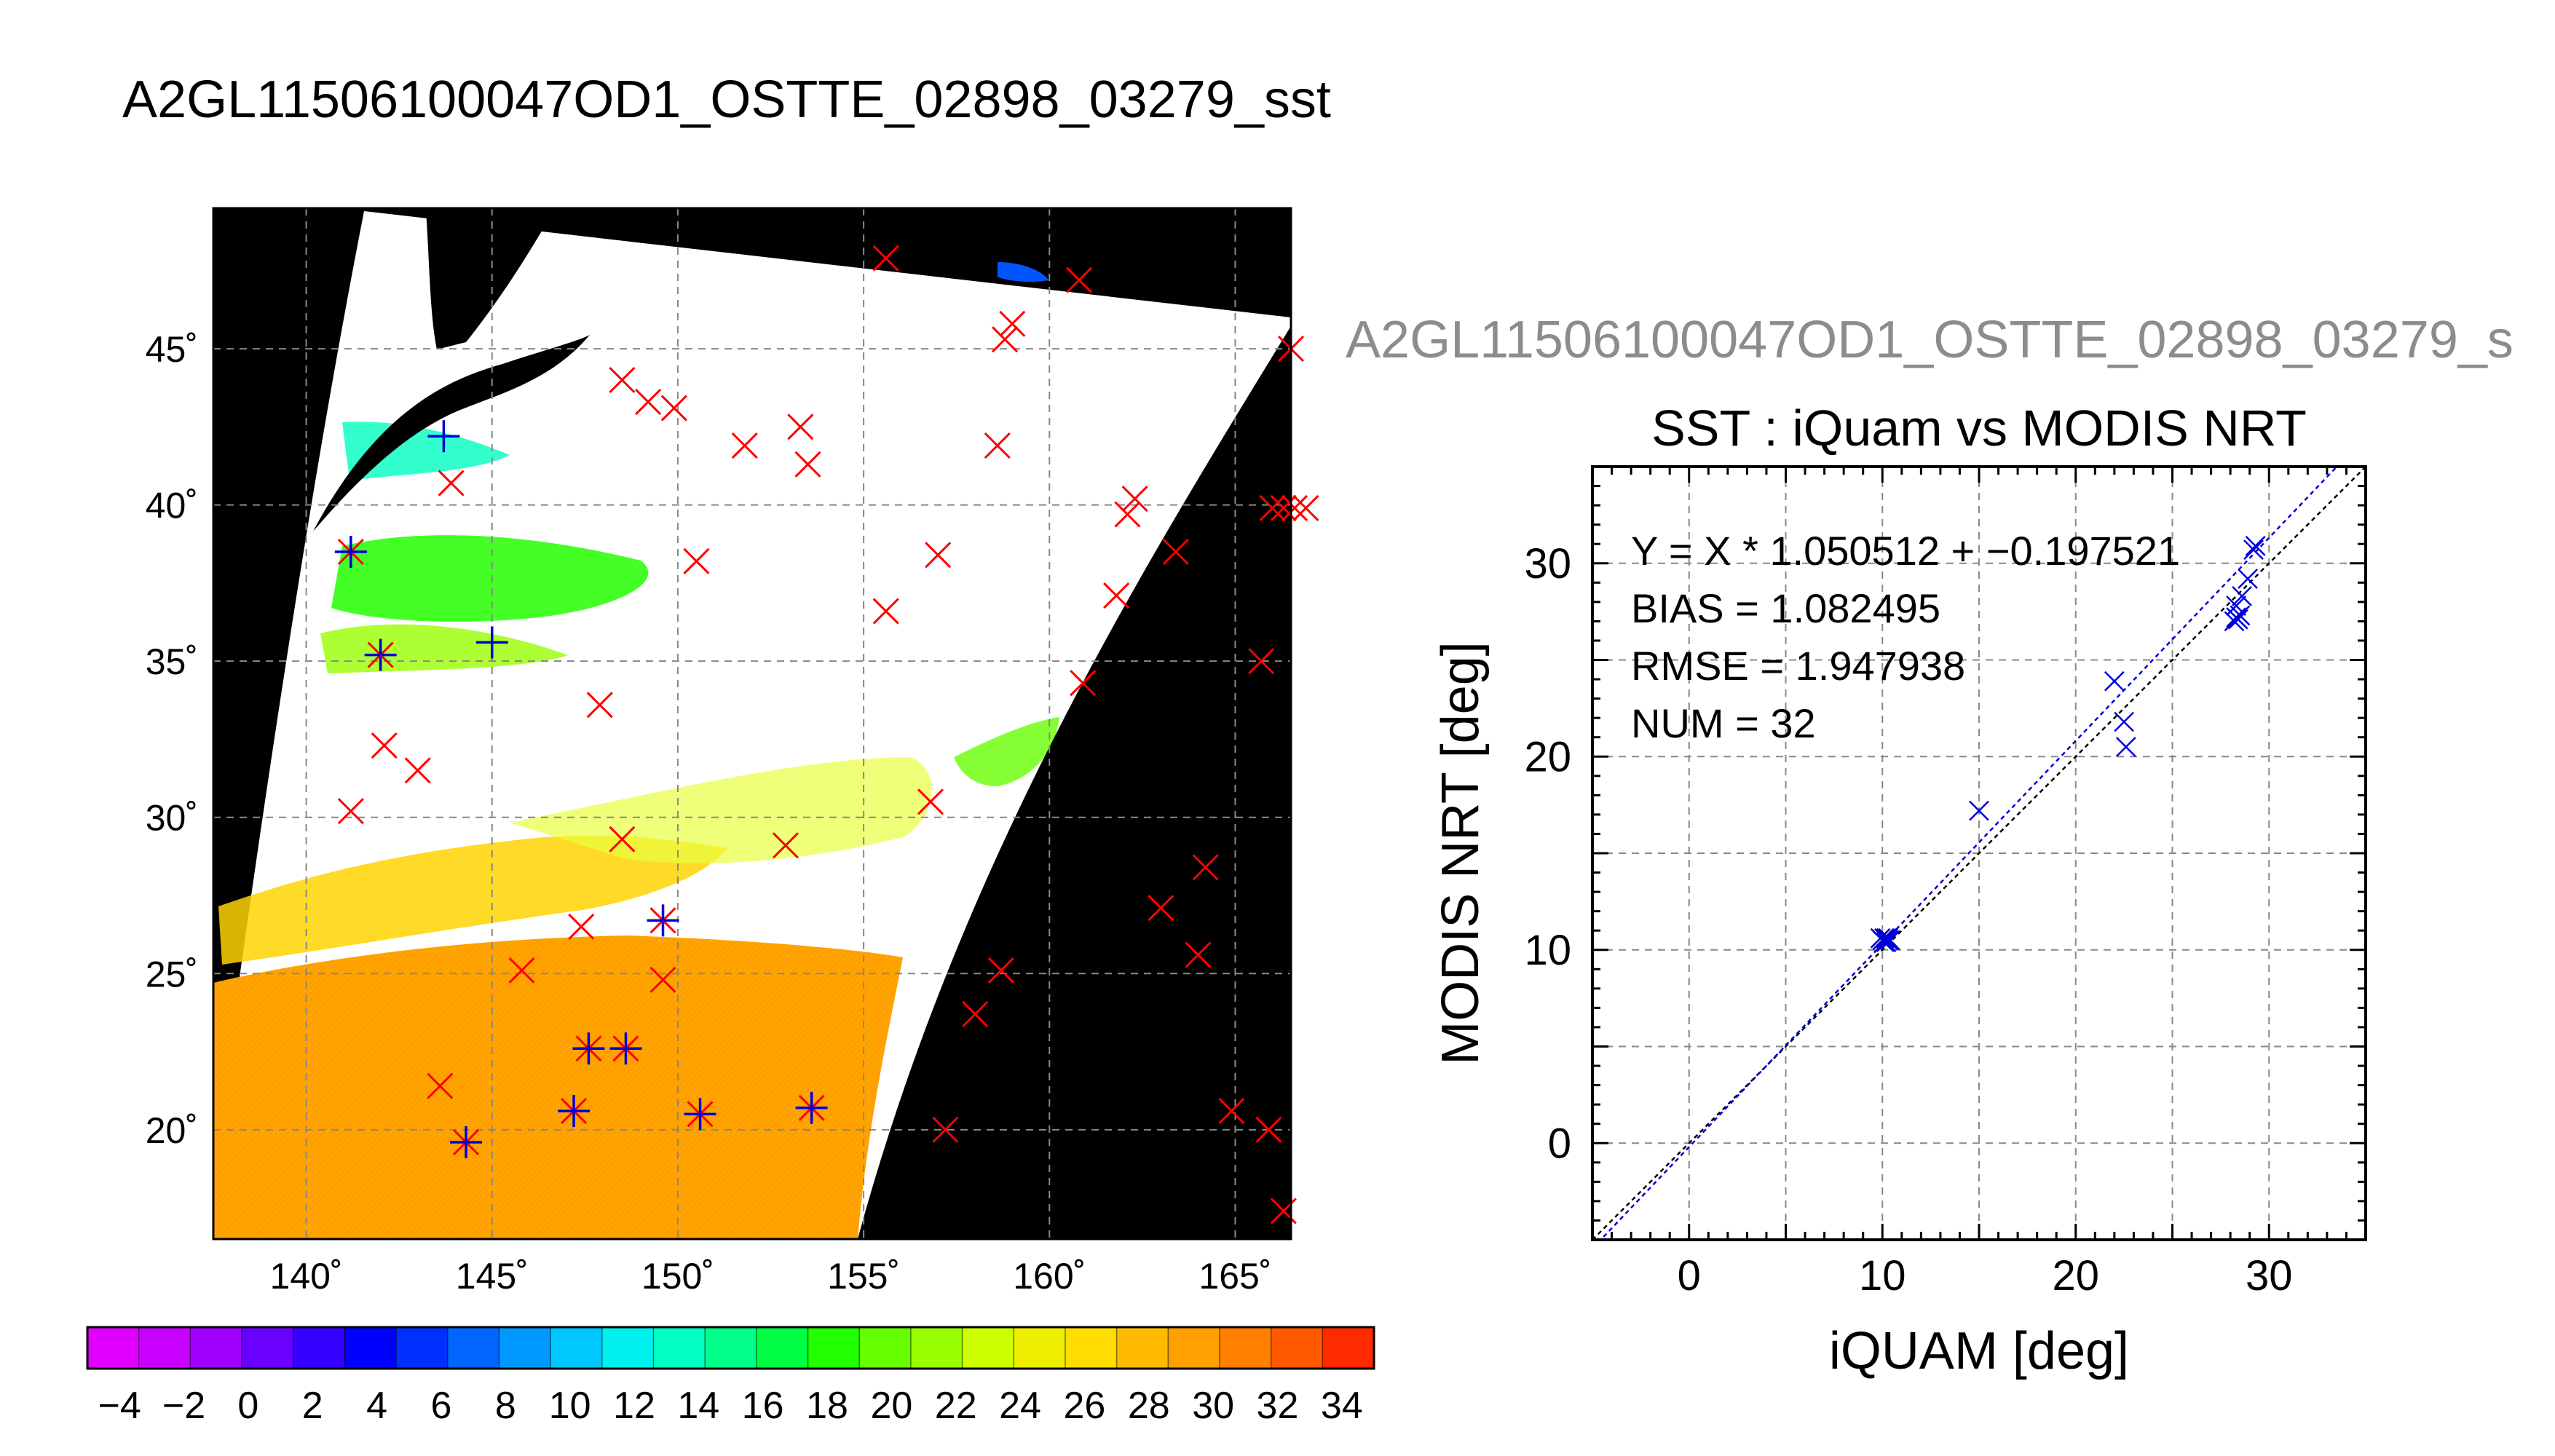 The width and height of the screenshot is (2555, 1456). I want to click on sst-green-patch-east, so click(1006, 751).